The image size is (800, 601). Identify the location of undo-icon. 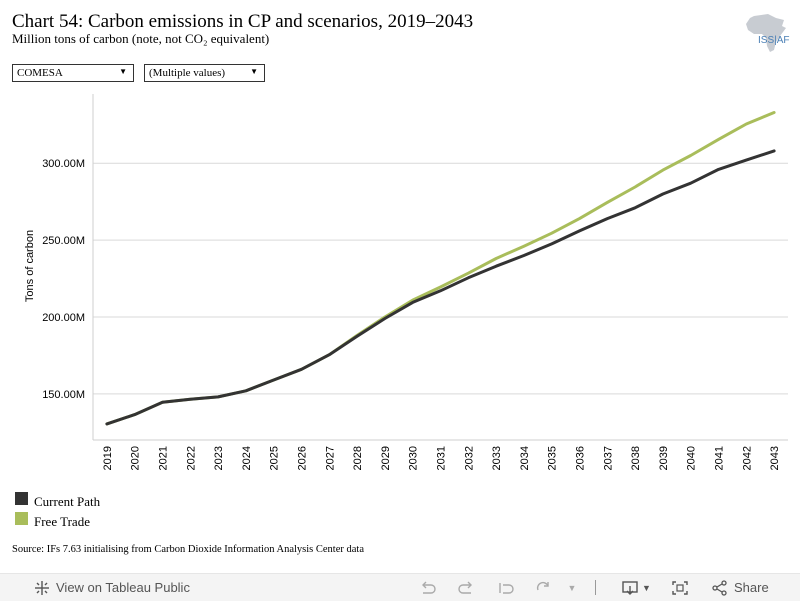
(428, 588).